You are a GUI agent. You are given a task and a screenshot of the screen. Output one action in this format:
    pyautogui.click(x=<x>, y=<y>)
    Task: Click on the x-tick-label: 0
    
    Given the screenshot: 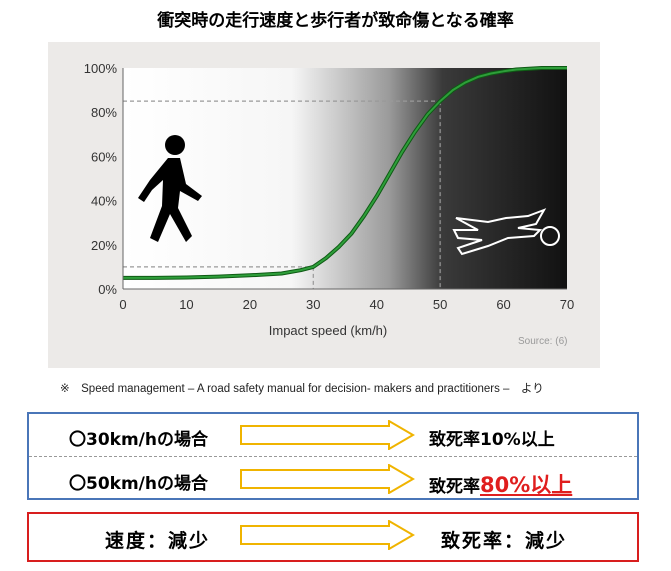 What is the action you would take?
    pyautogui.click(x=122, y=304)
    